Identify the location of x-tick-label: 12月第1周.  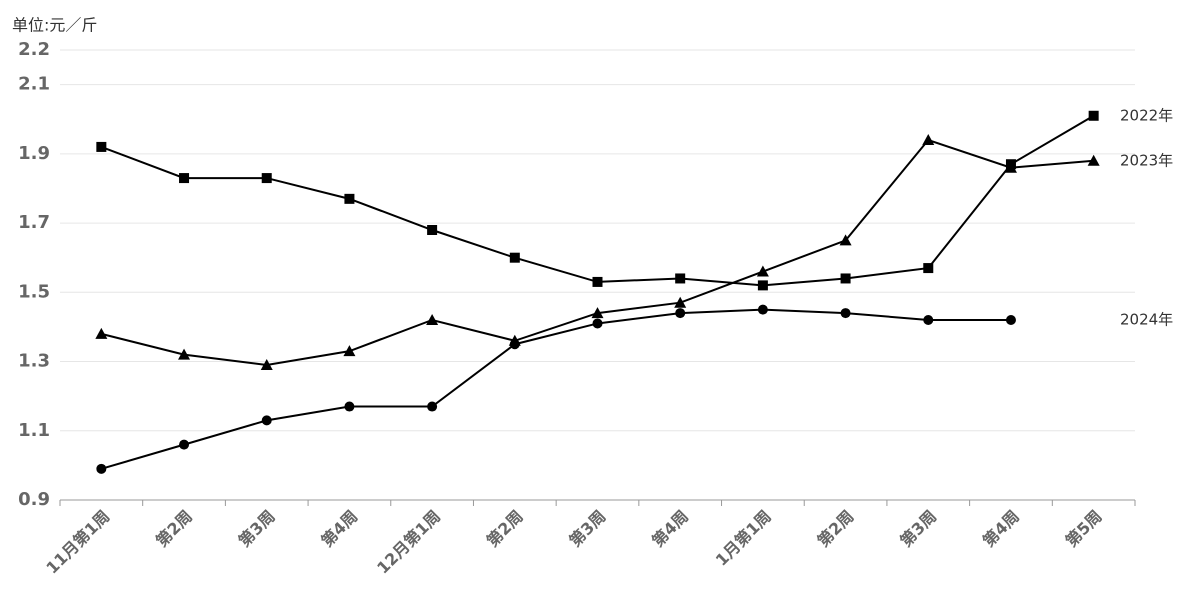
(408, 542).